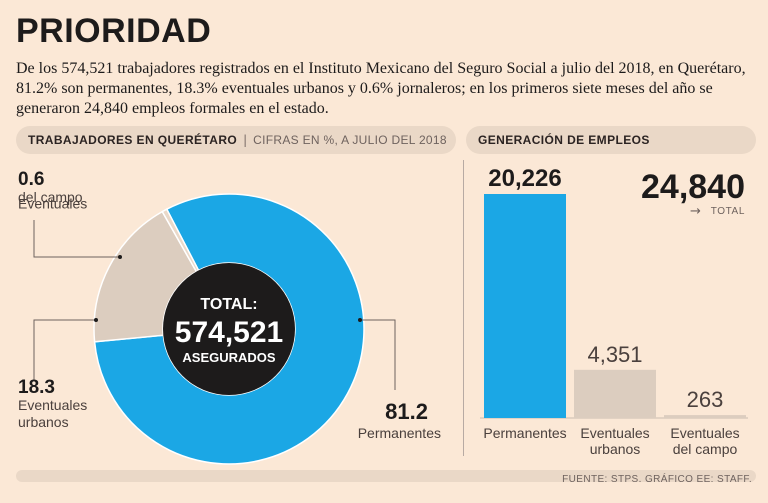  What do you see at coordinates (695, 211) in the screenshot?
I see `total-arrow-icon: →` at bounding box center [695, 211].